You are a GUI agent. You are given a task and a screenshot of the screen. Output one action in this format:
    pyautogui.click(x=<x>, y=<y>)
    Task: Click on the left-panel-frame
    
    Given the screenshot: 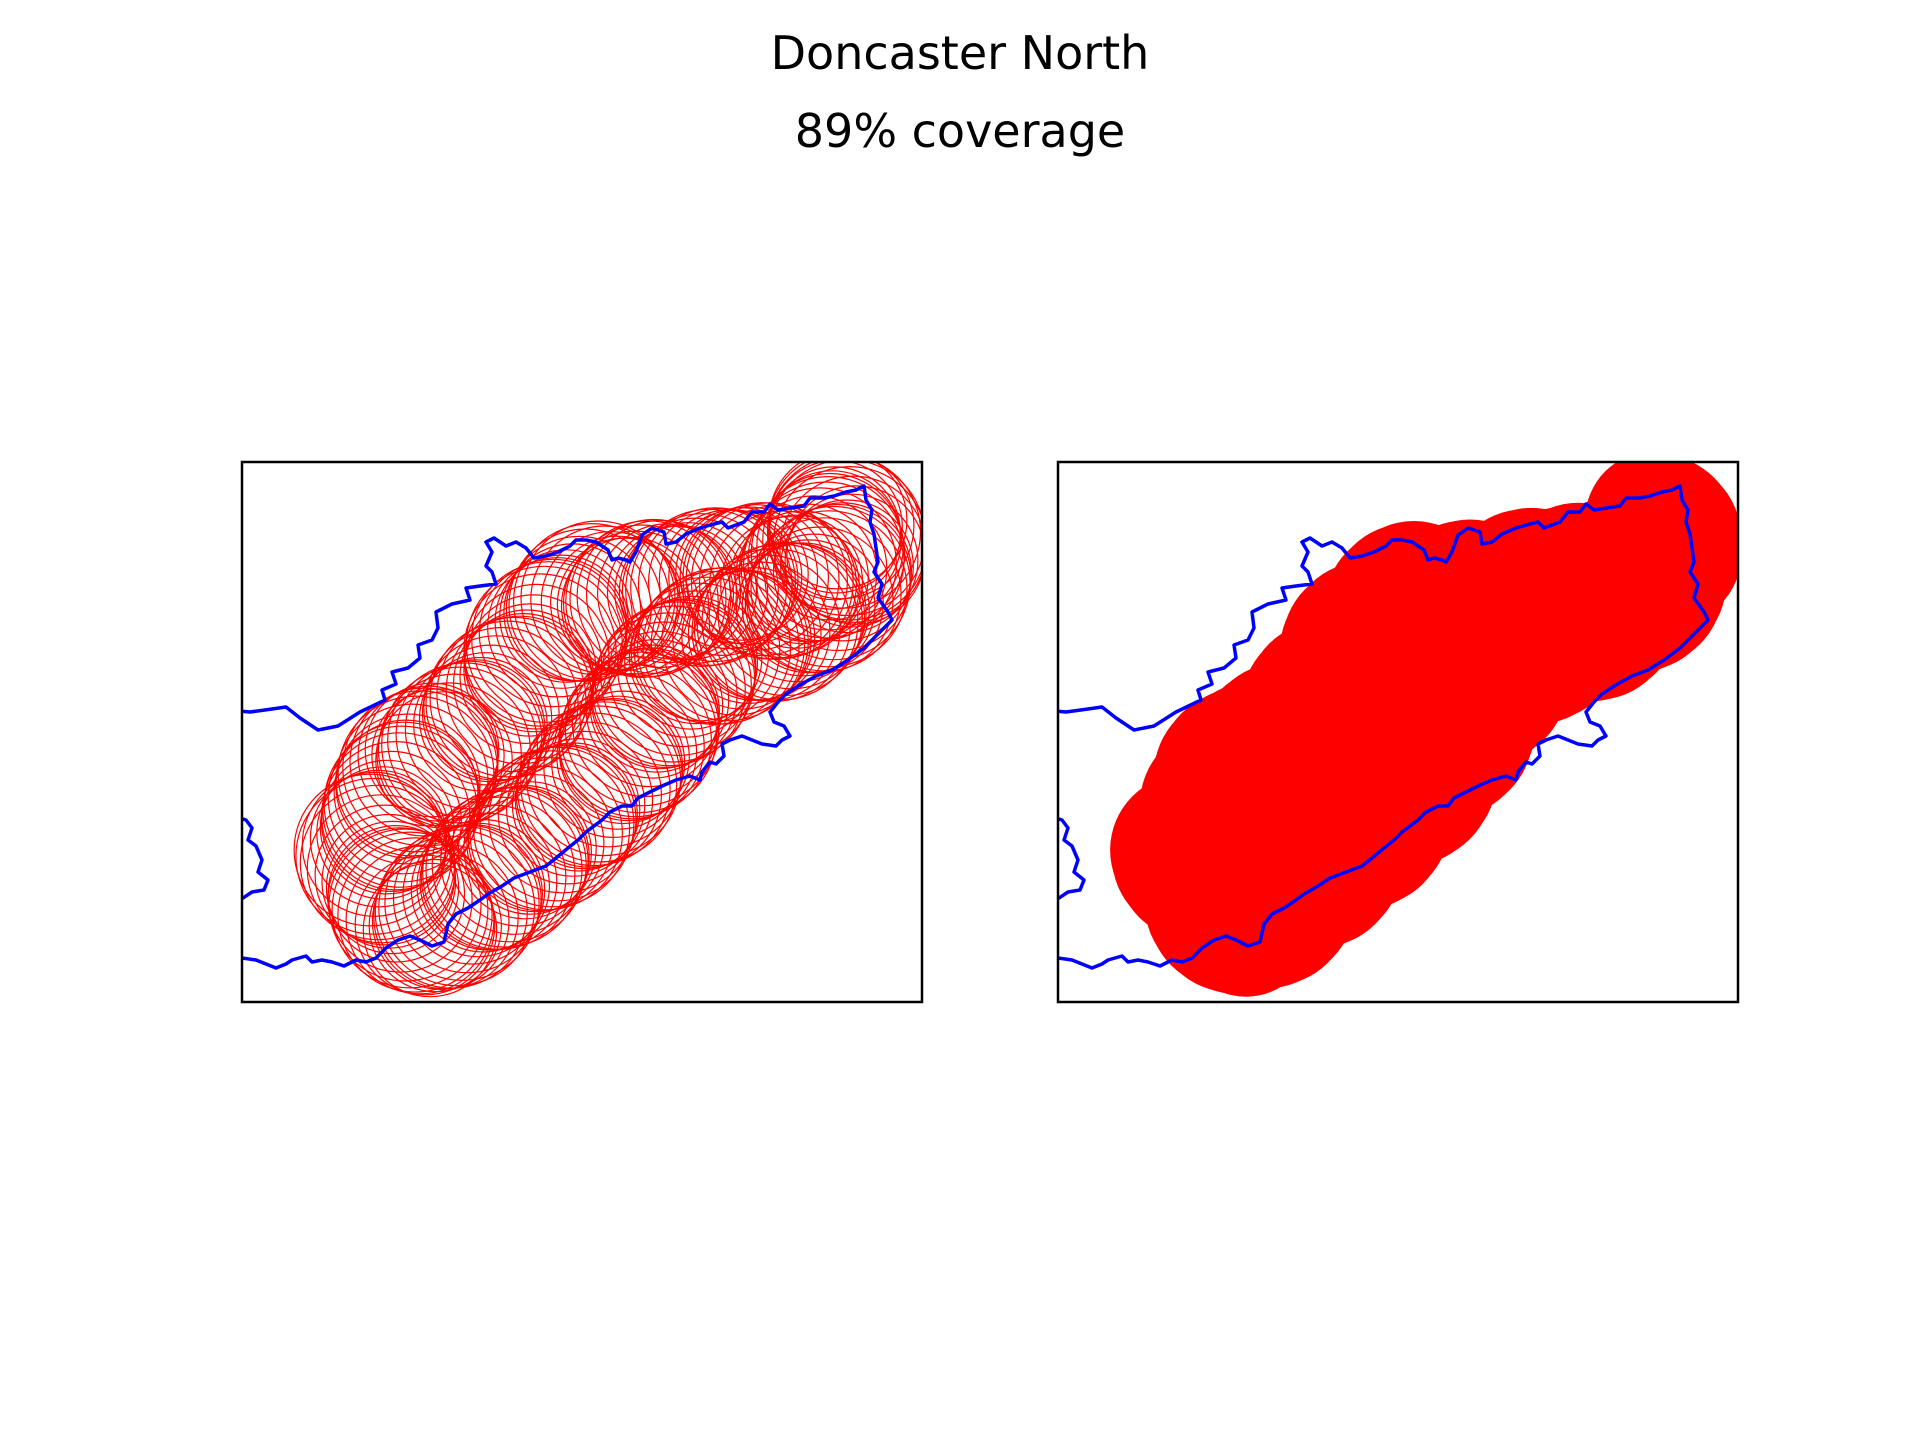 What is the action you would take?
    pyautogui.click(x=582, y=732)
    